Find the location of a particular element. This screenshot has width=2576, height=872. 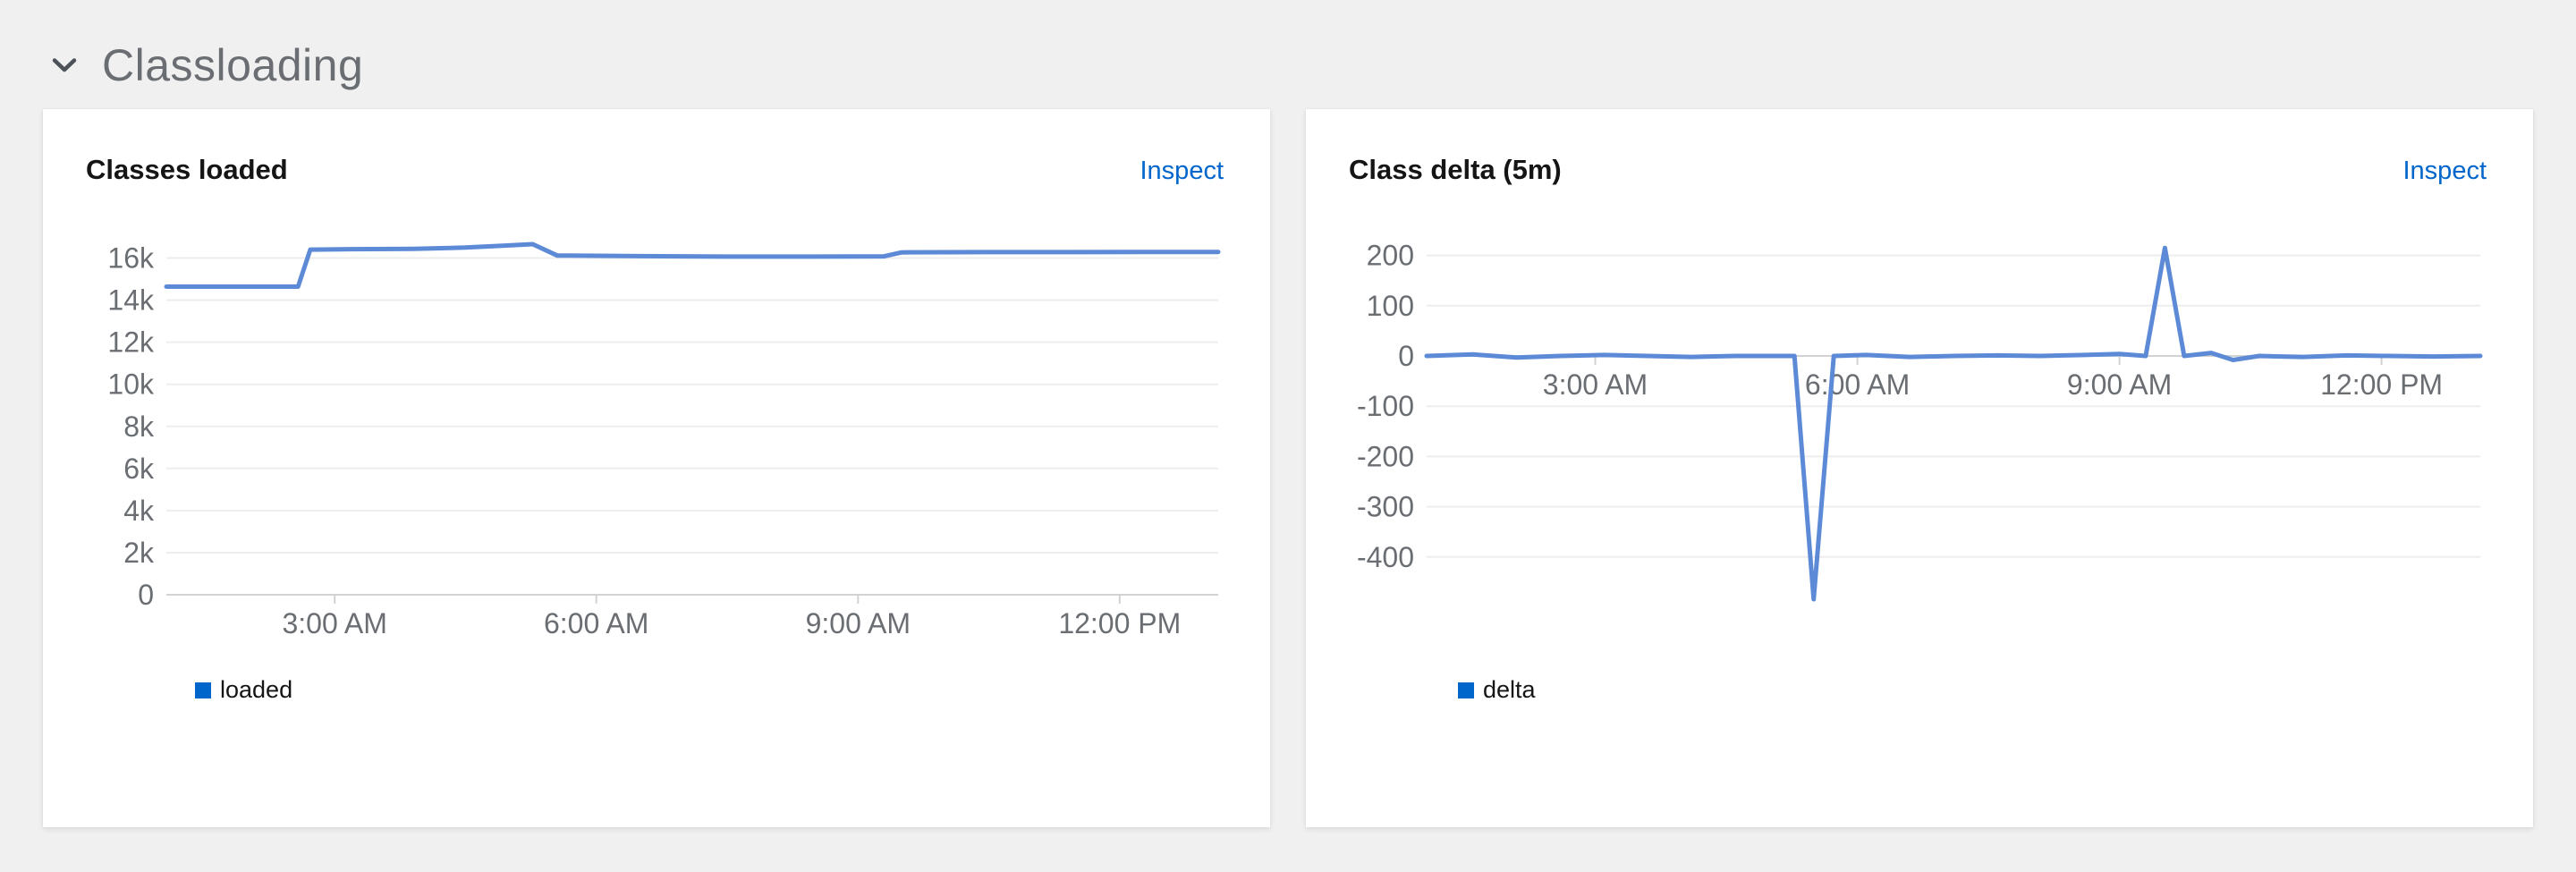

y-tick-label: 8k is located at coordinates (139, 427).